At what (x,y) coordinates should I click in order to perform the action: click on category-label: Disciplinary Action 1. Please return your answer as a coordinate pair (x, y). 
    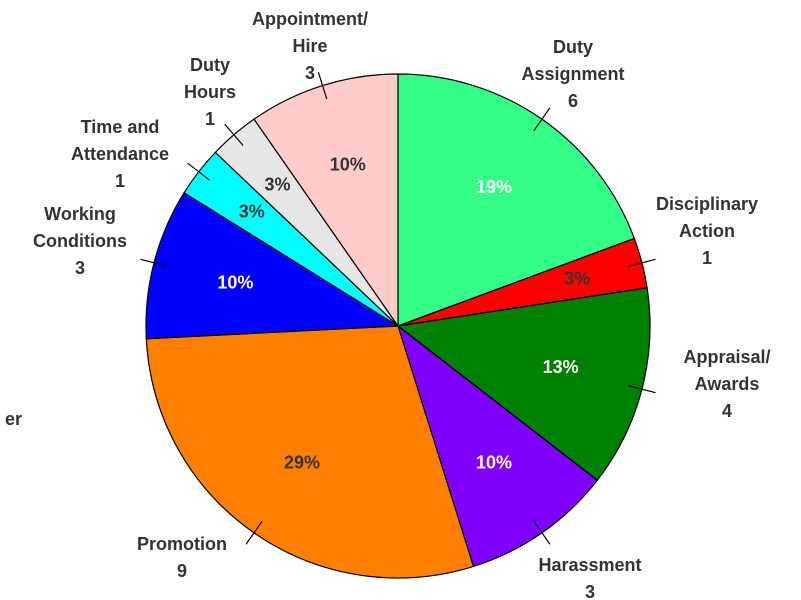
    Looking at the image, I should click on (707, 231).